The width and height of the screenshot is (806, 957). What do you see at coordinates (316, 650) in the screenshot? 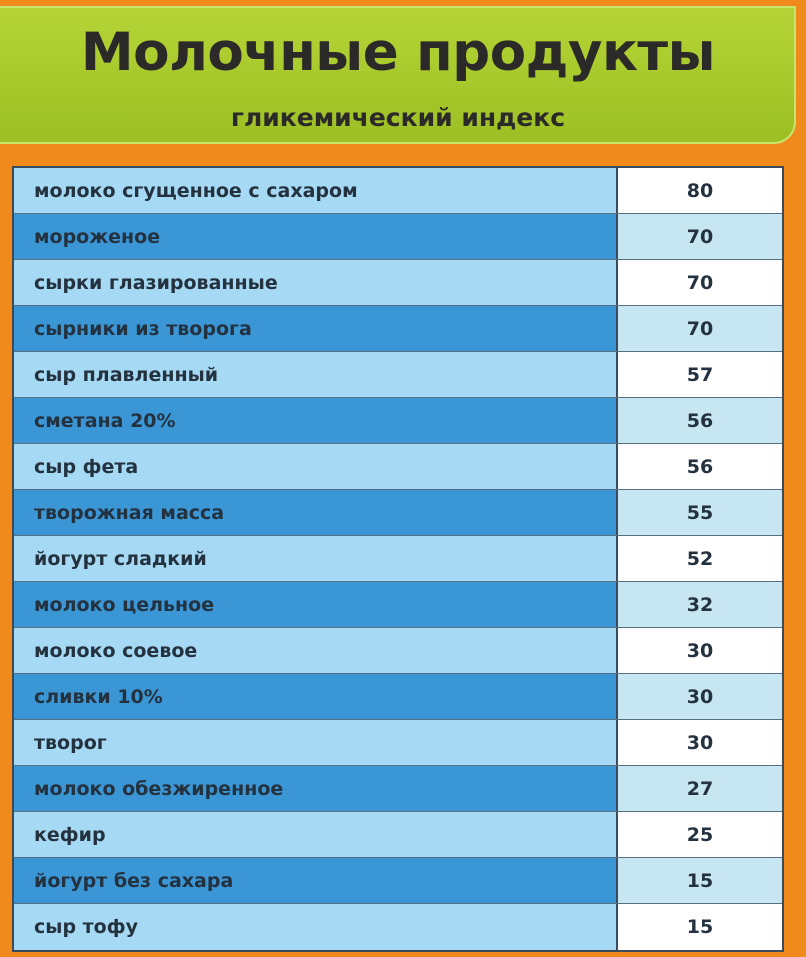
I see `product-name: молоко соевое` at bounding box center [316, 650].